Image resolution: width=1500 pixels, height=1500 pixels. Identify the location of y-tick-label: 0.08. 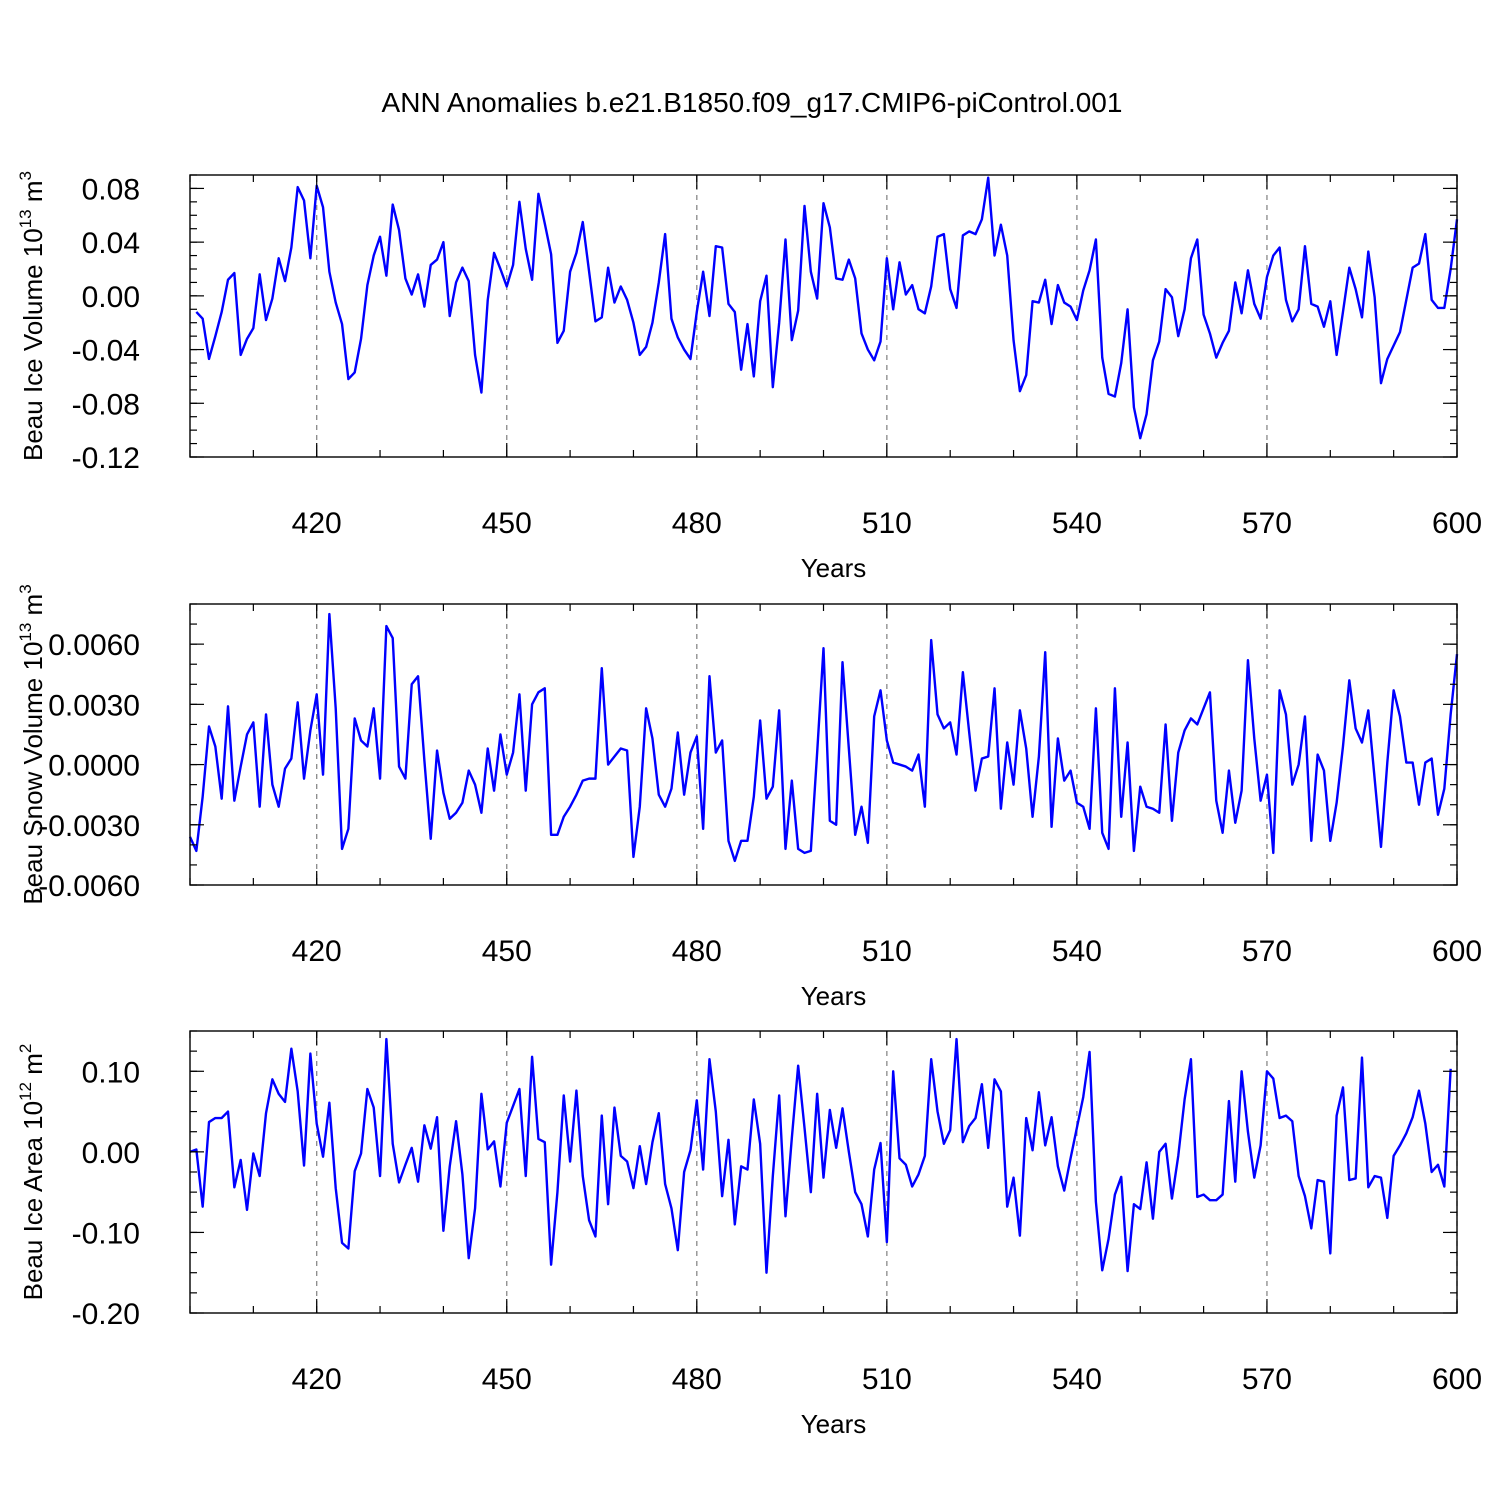
(111, 189).